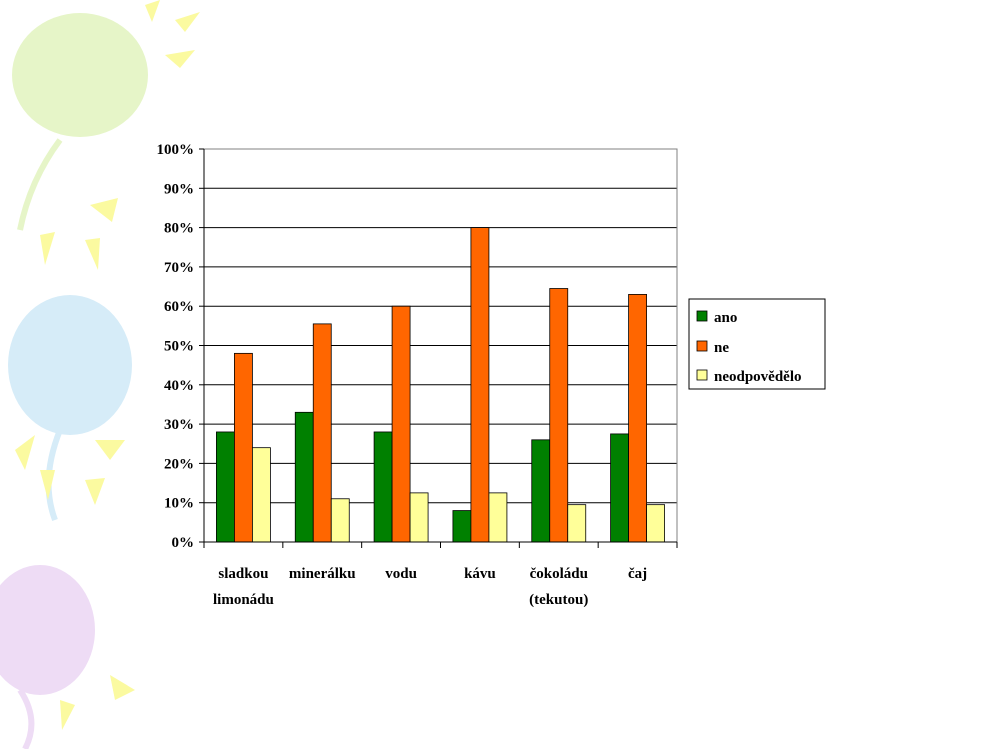  What do you see at coordinates (179, 229) in the screenshot?
I see `y-tick-label: 80%` at bounding box center [179, 229].